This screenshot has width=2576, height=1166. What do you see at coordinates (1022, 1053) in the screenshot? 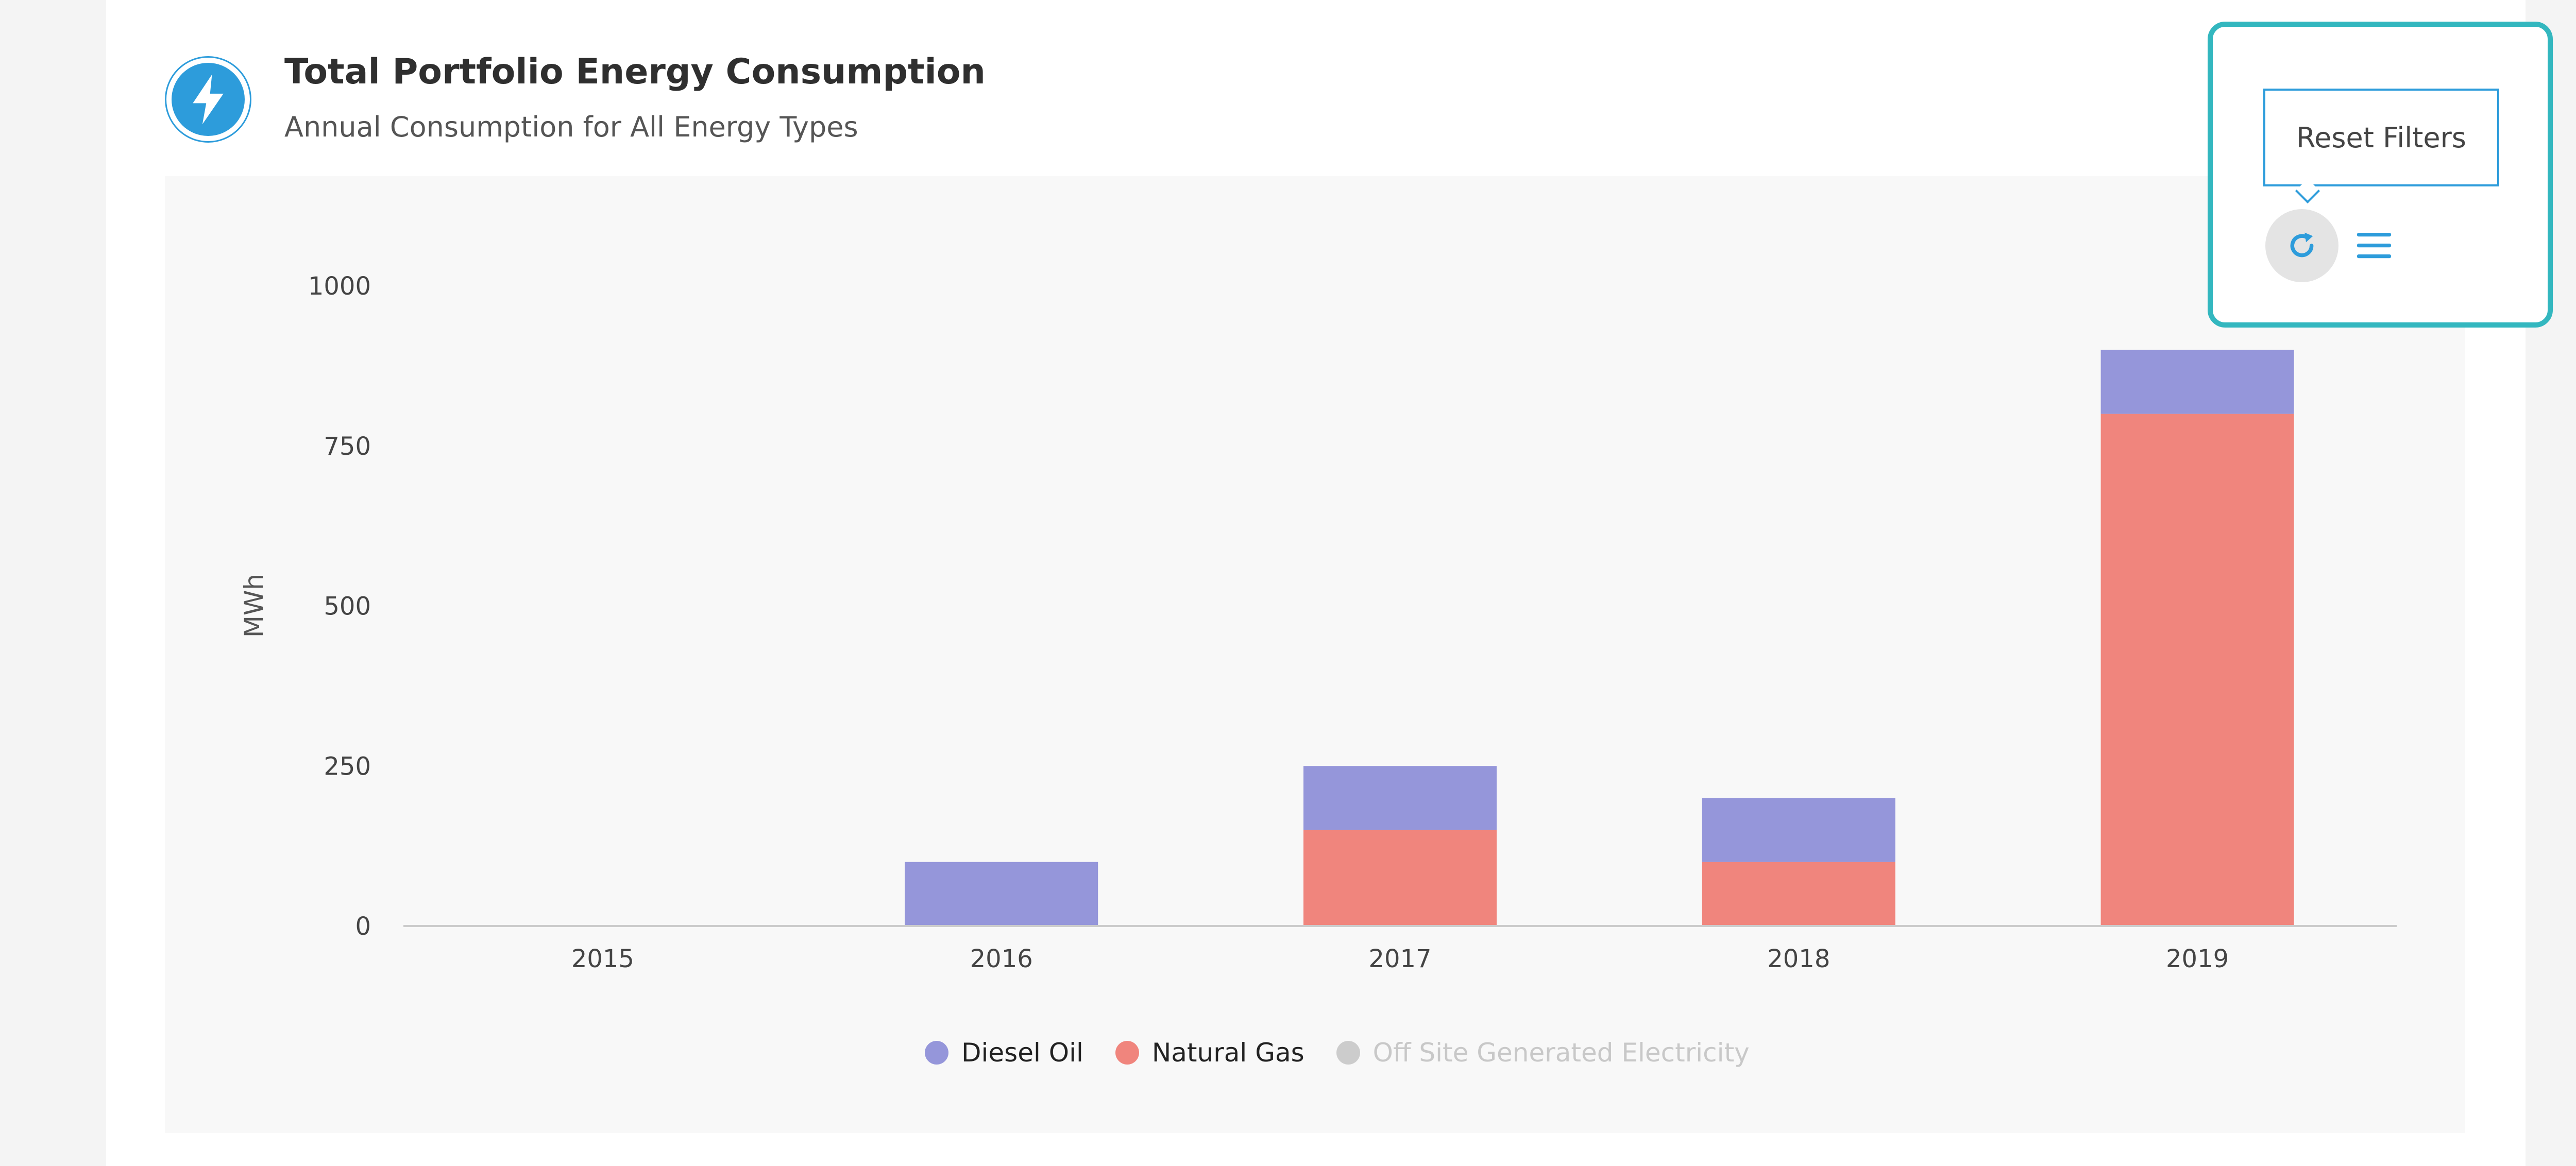
I see `legend-label: Diesel Oil` at bounding box center [1022, 1053].